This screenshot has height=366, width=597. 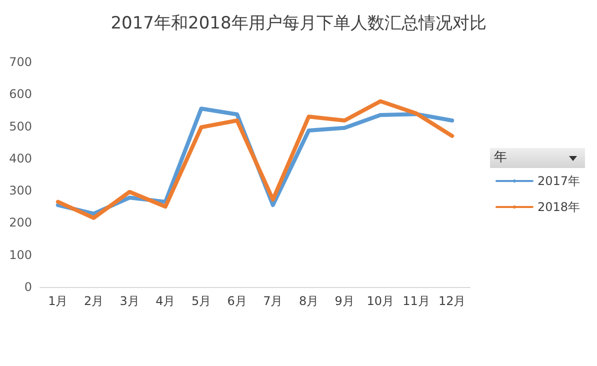 What do you see at coordinates (20, 223) in the screenshot?
I see `y-tick-label: 200` at bounding box center [20, 223].